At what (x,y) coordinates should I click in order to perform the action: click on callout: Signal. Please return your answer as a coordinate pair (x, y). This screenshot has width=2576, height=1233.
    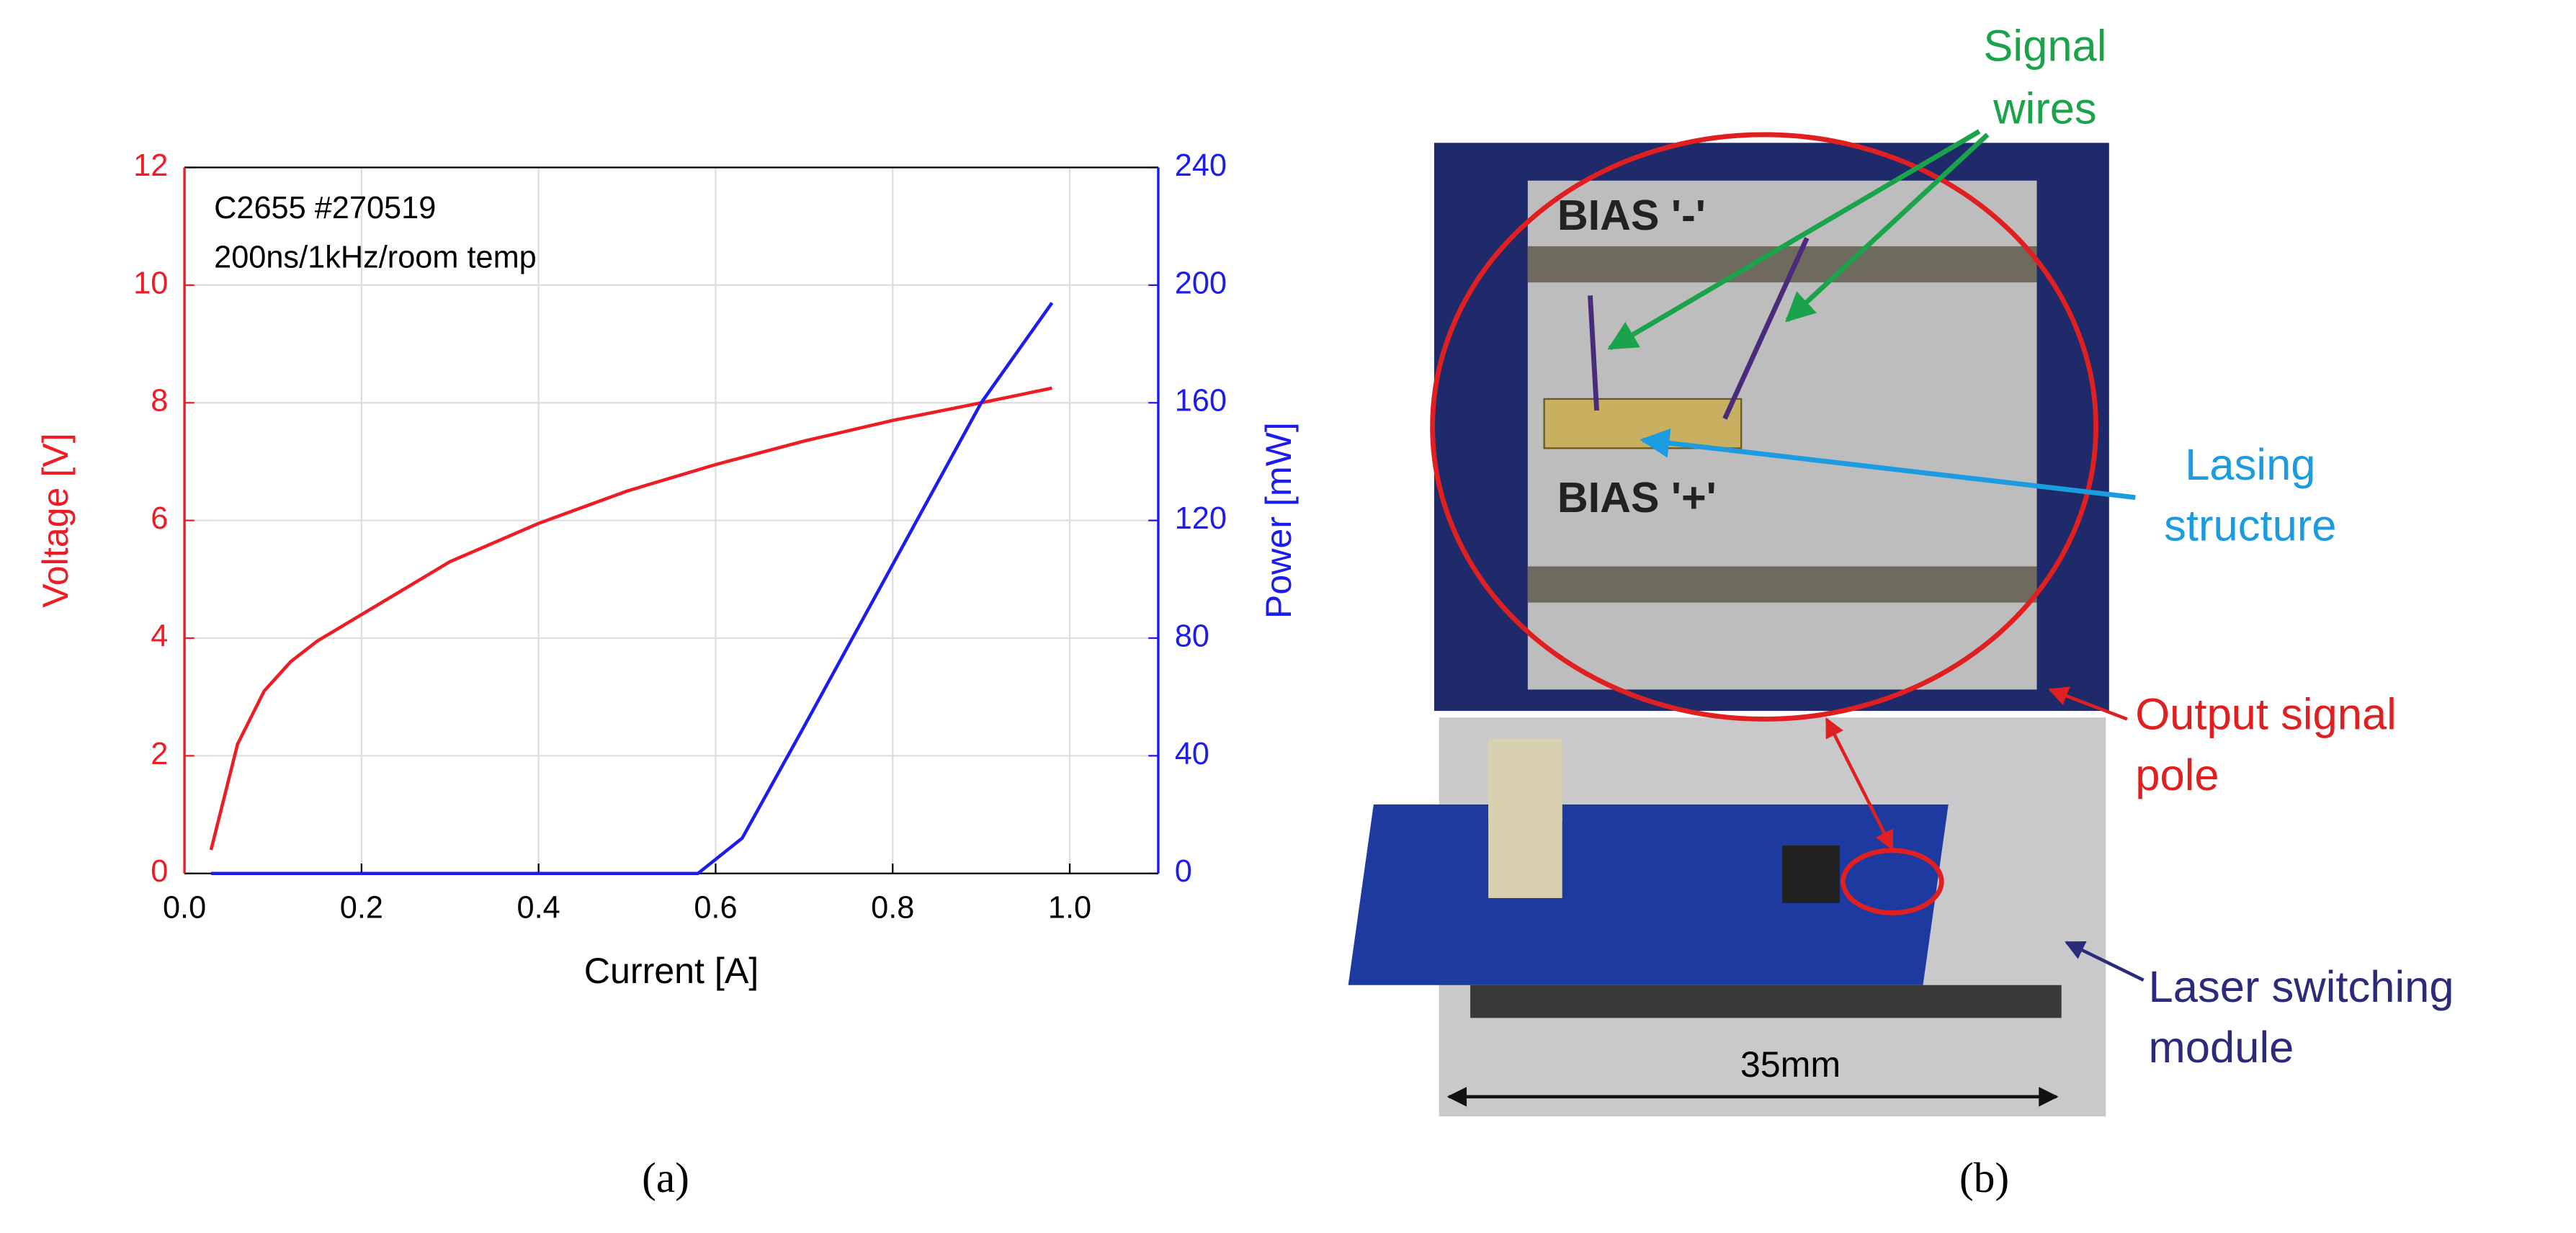
    Looking at the image, I should click on (2044, 46).